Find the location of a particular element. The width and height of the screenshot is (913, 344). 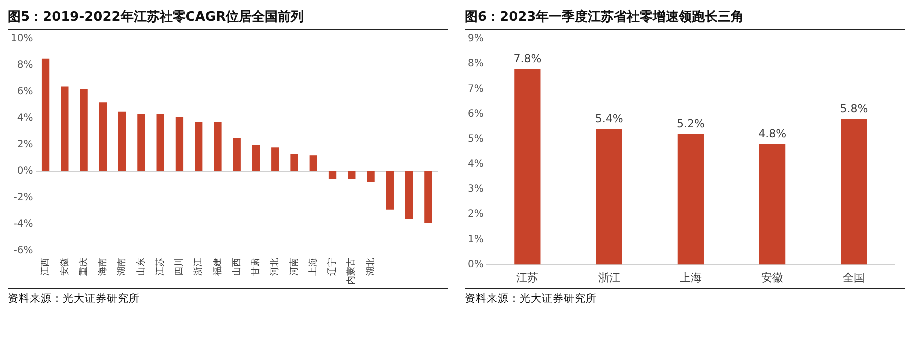

x-tick-label: 江西 is located at coordinates (46, 267).